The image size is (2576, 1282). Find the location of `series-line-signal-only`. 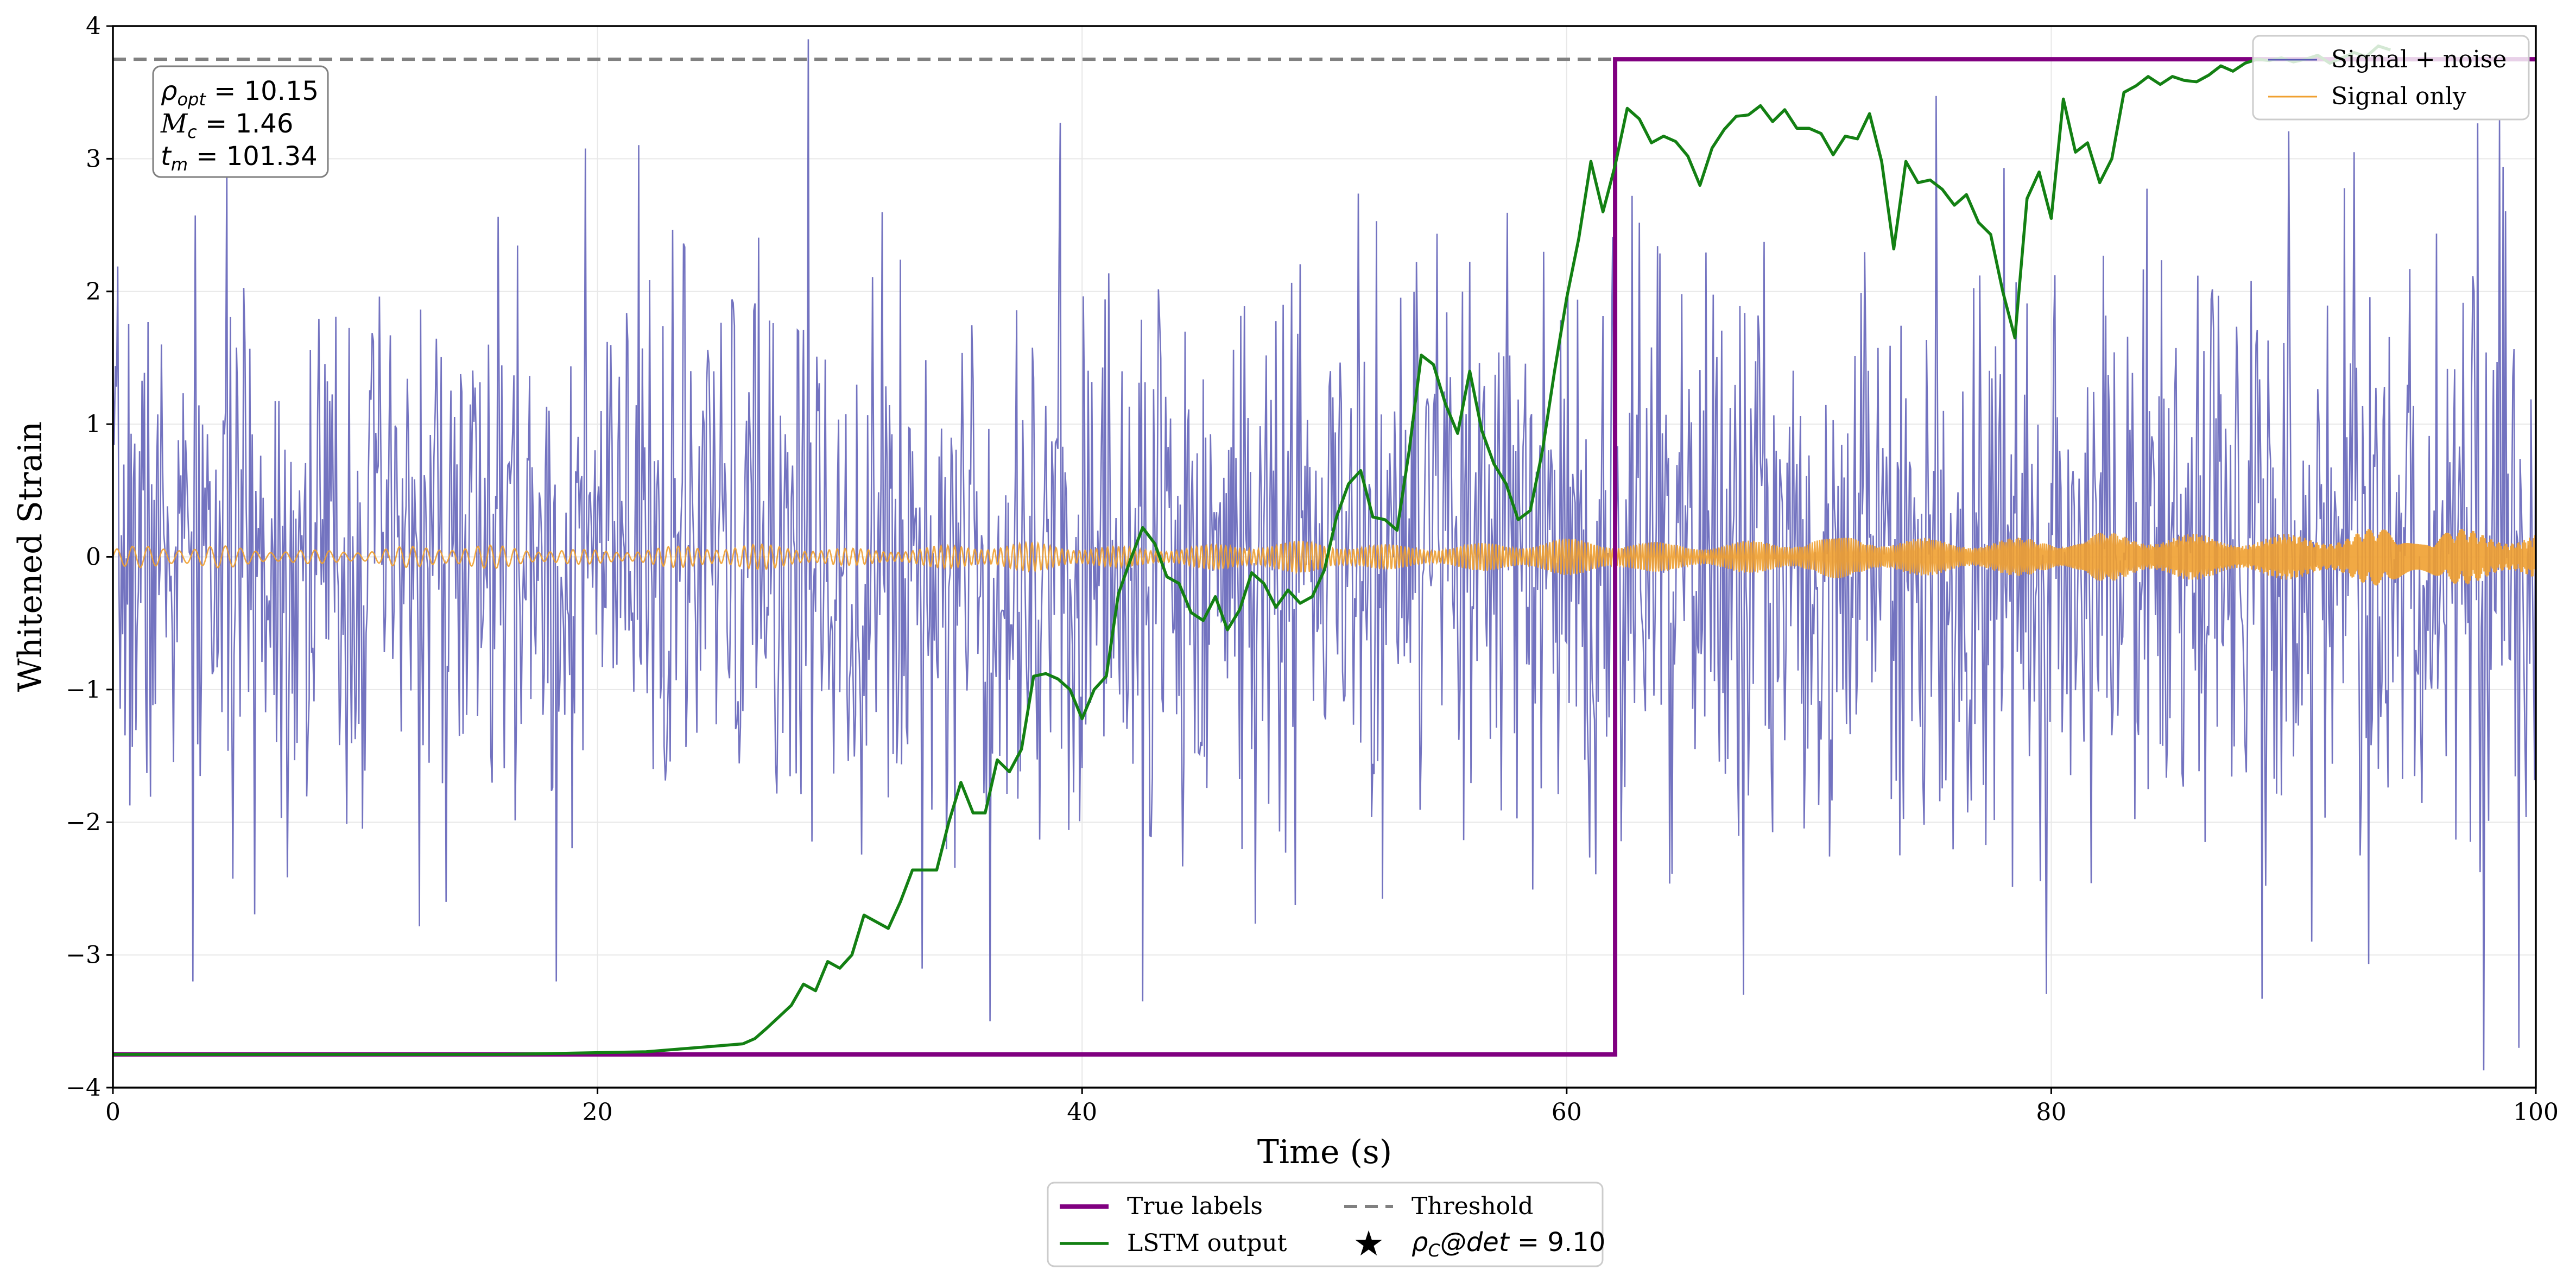

series-line-signal-only is located at coordinates (1324, 557).